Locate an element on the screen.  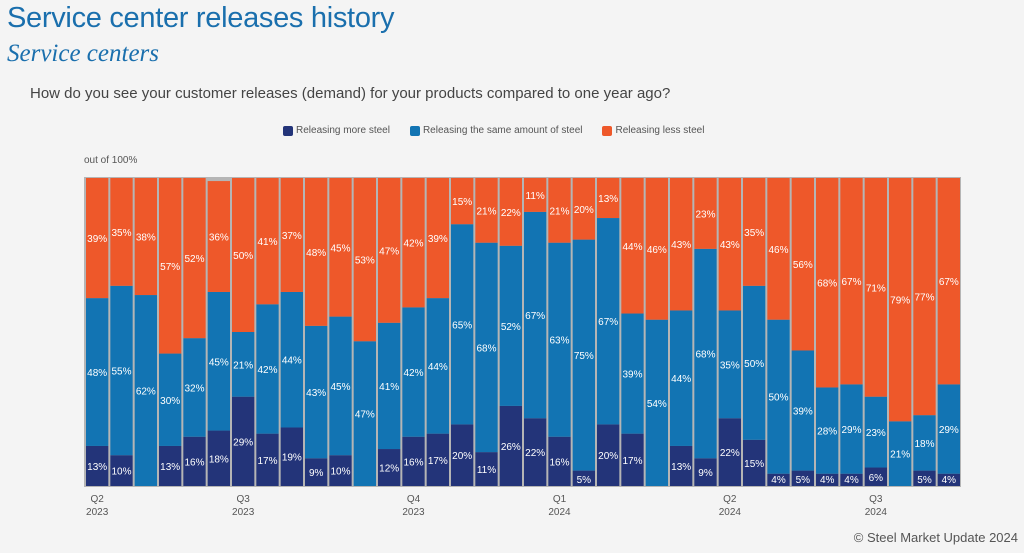
data-label-less: 37% is located at coordinates (292, 236).